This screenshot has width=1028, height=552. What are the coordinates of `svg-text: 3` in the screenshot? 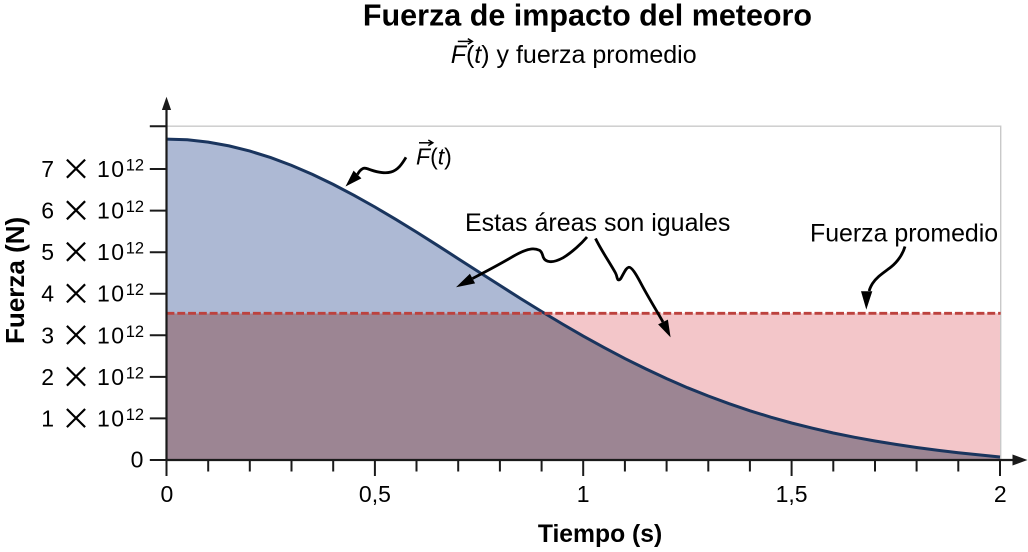 It's located at (47, 335).